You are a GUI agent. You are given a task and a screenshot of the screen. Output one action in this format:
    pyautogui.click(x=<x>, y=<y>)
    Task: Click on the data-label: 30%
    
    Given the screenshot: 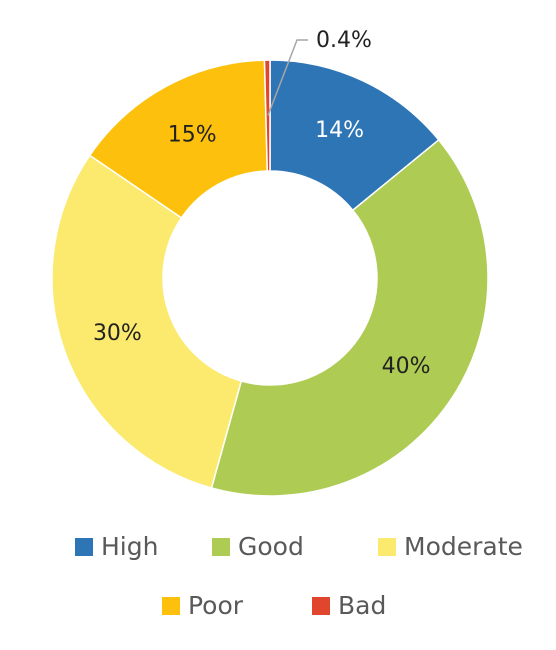 What is the action you would take?
    pyautogui.click(x=117, y=333)
    